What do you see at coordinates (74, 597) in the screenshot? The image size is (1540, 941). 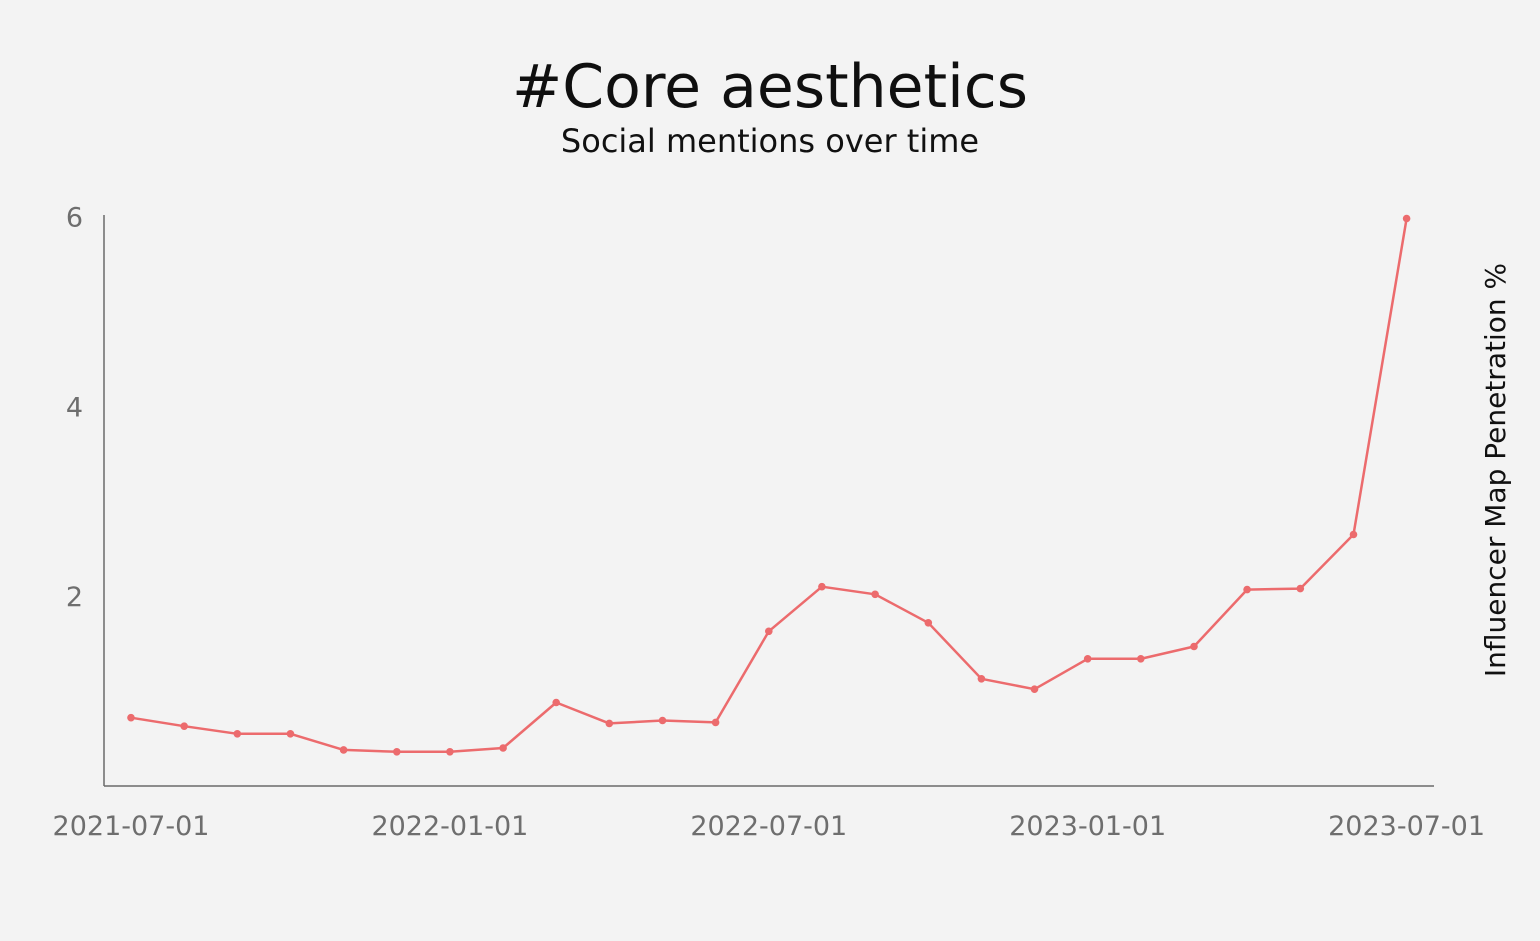 I see `y-tick-label: 2` at bounding box center [74, 597].